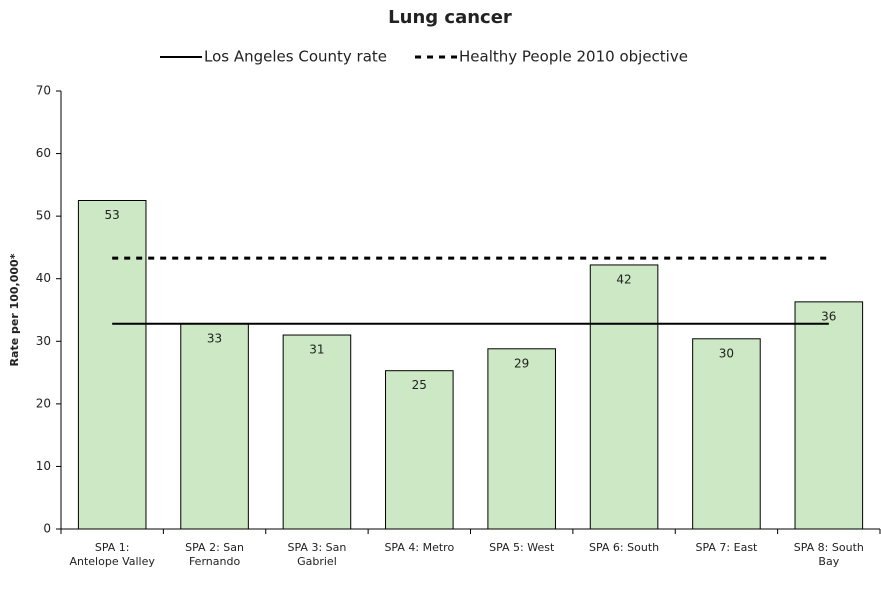 This screenshot has width=881, height=593. What do you see at coordinates (43, 153) in the screenshot?
I see `y-tick-label: 60` at bounding box center [43, 153].